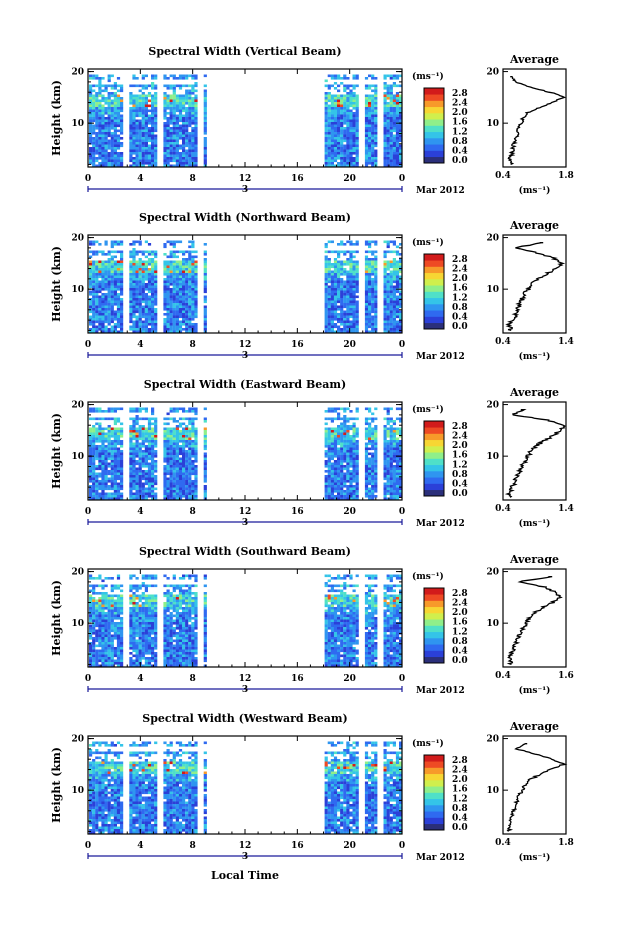  I want to click on colorbar-tick-label: 0.4, so click(460, 151).